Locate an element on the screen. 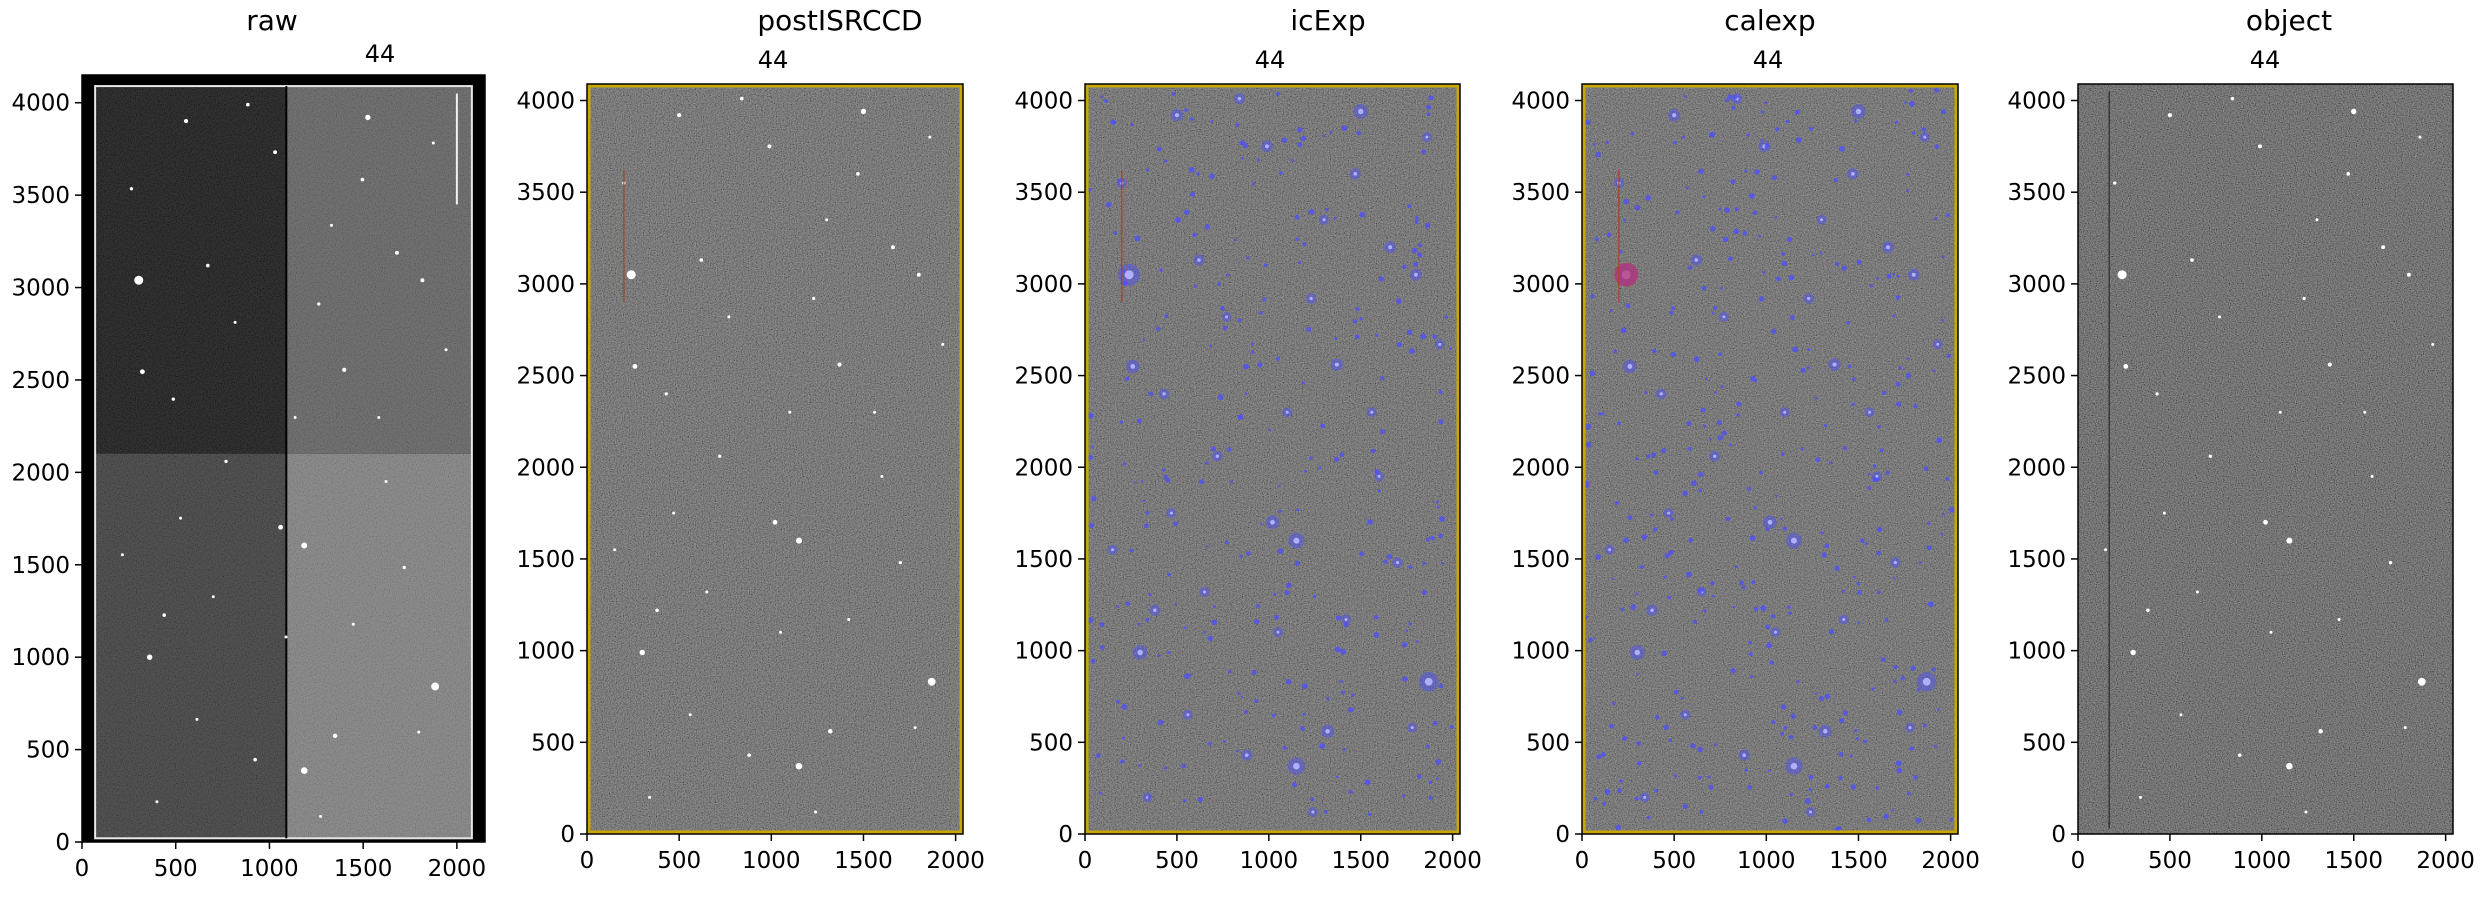  x-tick-label: 1500 is located at coordinates (363, 869).